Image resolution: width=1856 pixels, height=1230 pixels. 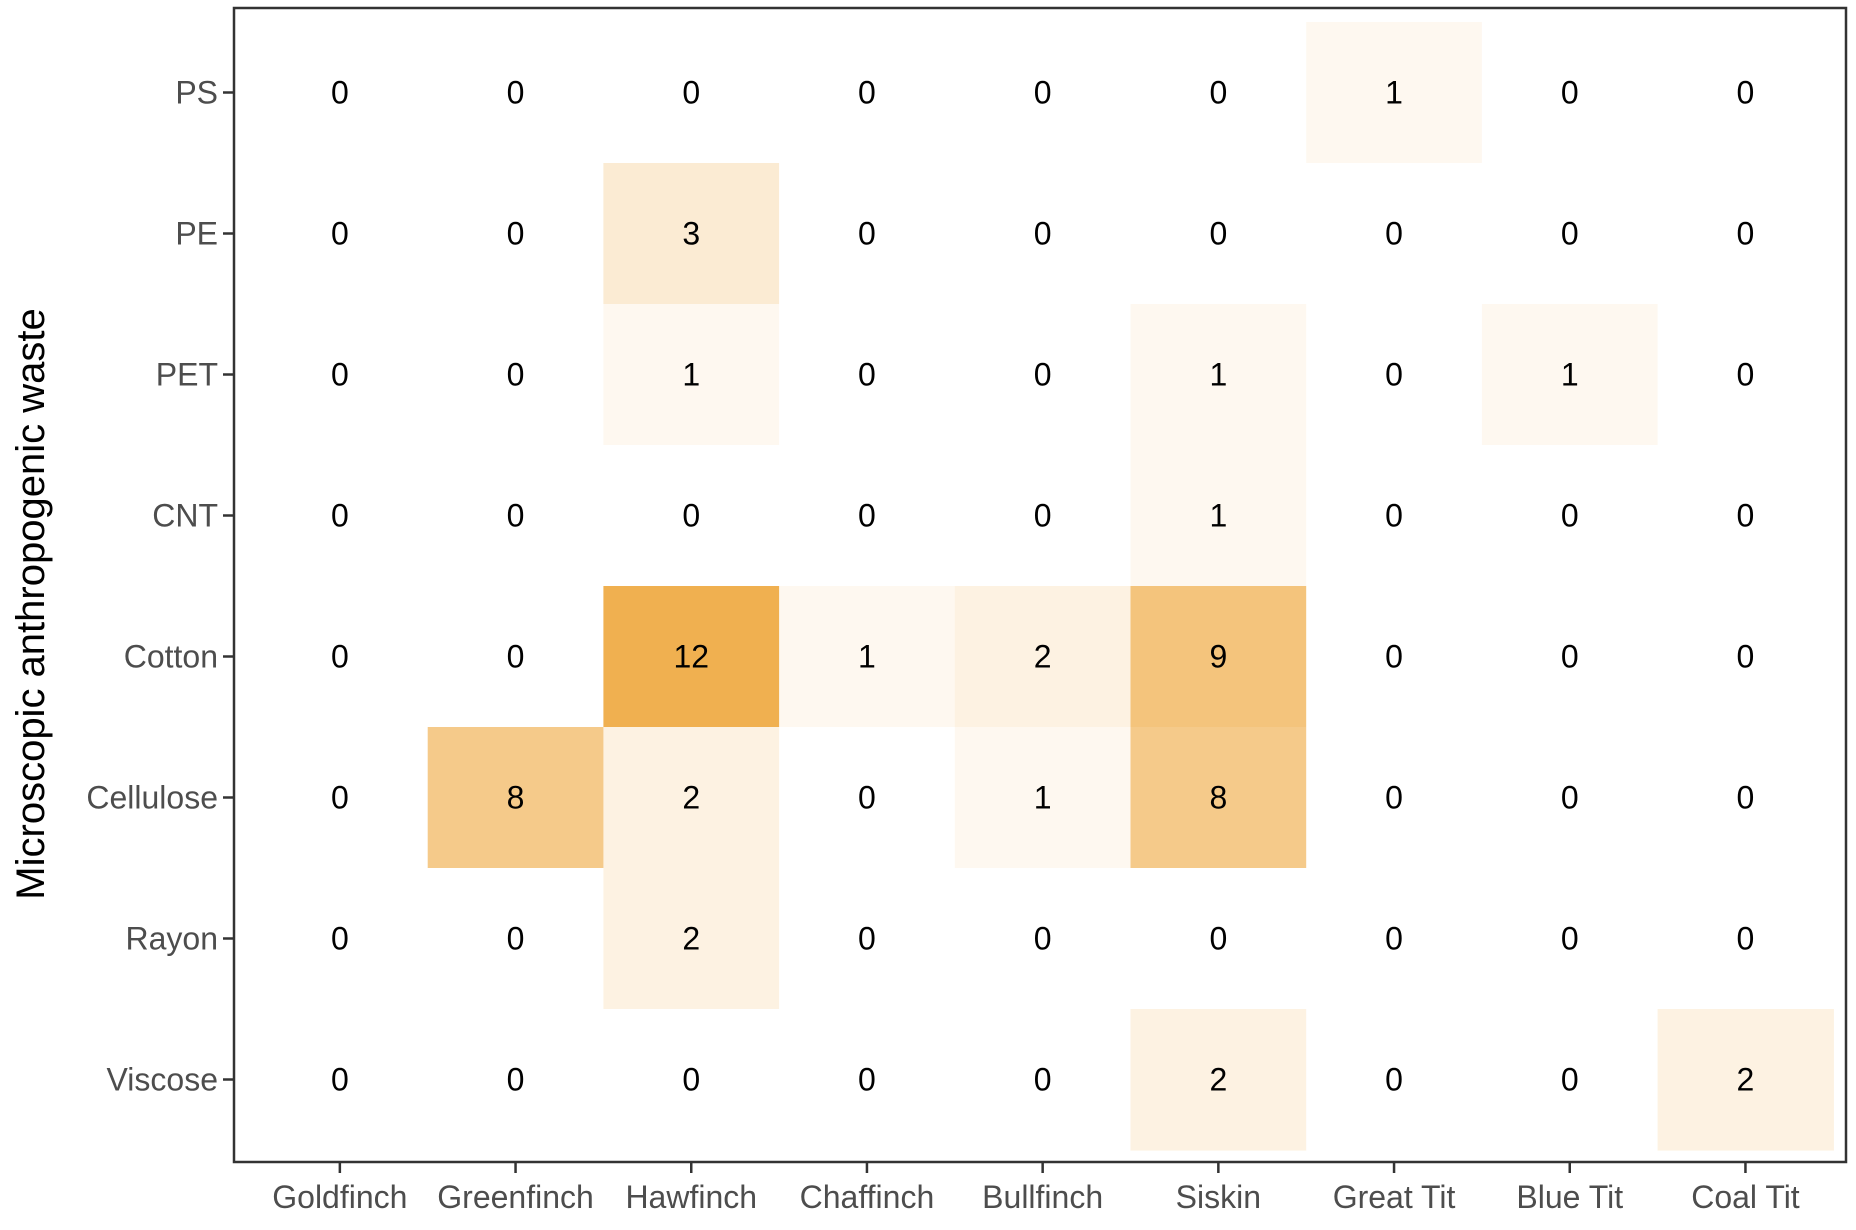 I want to click on x-tick-label: Coal Tit, so click(x=1745, y=1197).